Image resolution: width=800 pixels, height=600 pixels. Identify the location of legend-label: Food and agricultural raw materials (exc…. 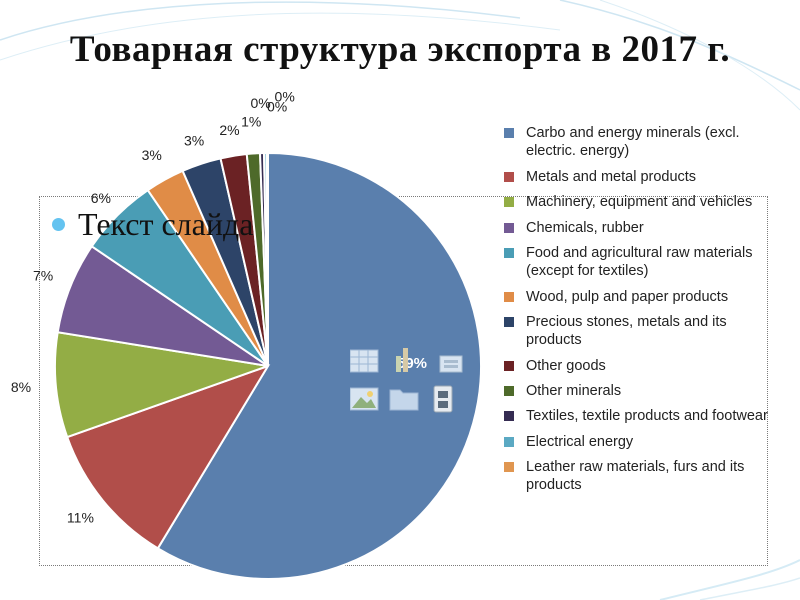
(639, 262).